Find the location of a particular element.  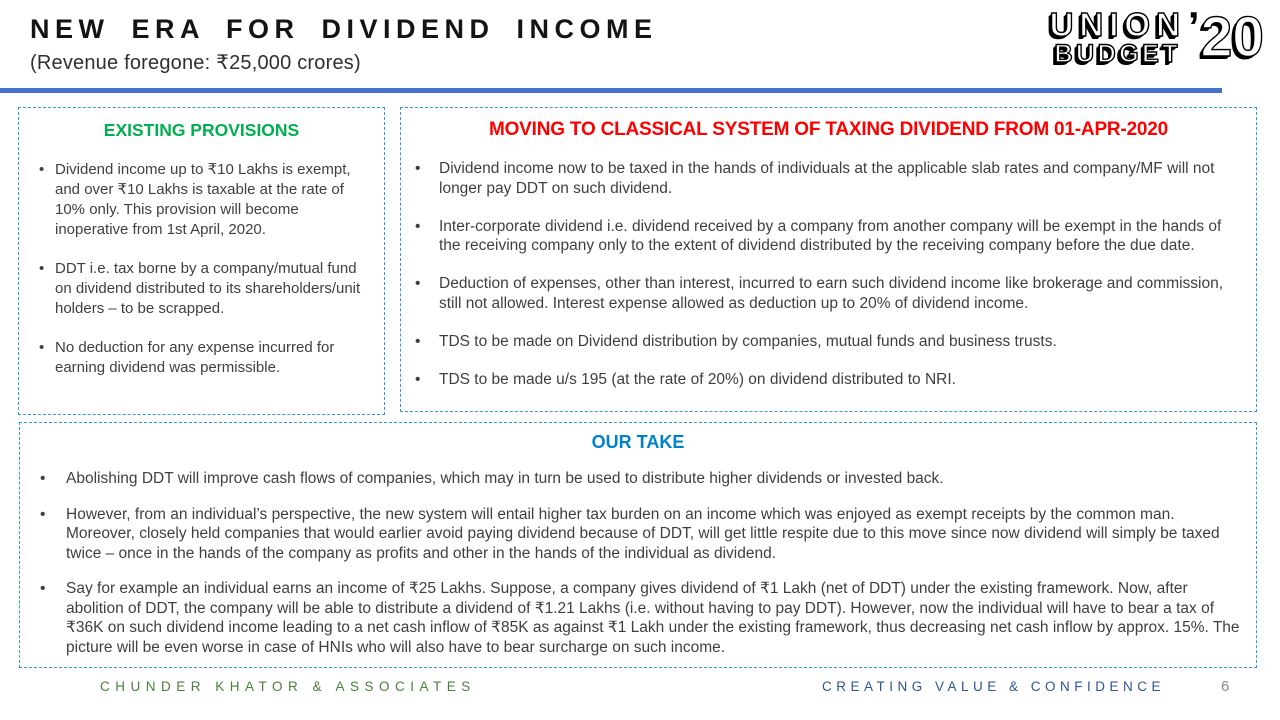

page-subtitle: (Revenue foregone: ₹25,000 crores) is located at coordinates (195, 63).